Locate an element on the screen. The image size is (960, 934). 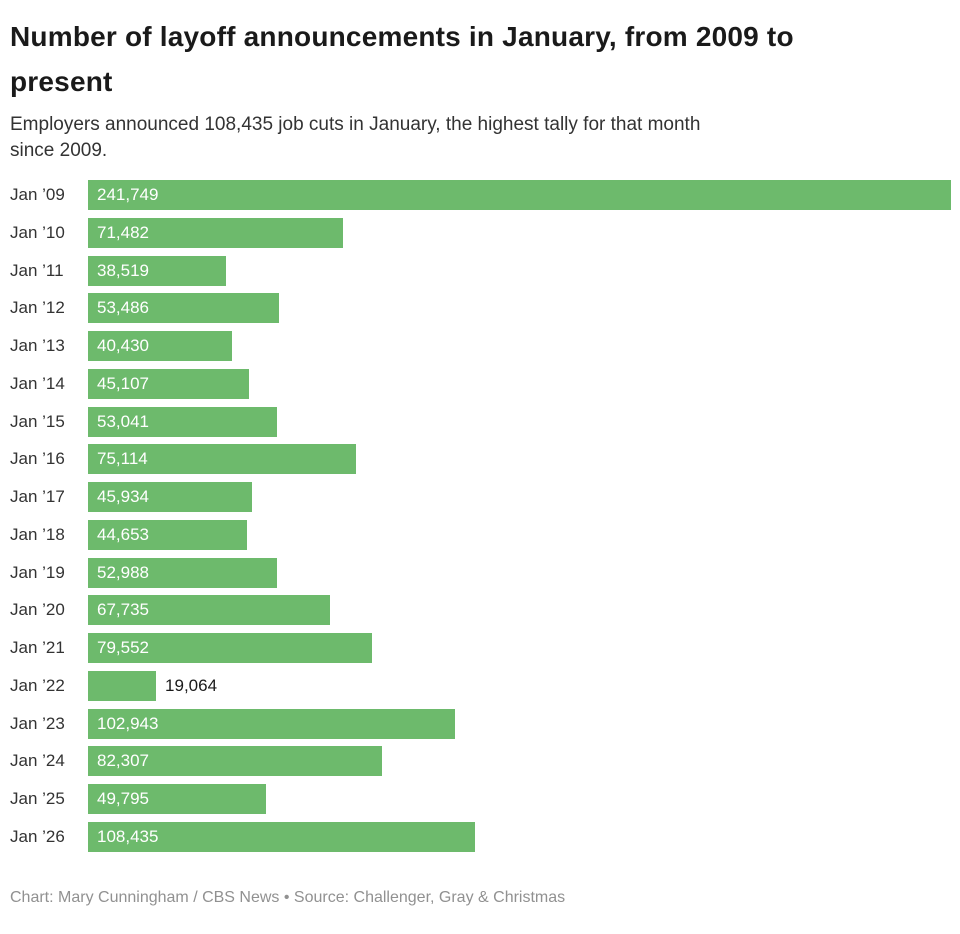
bar-value-label: 71,482 is located at coordinates (123, 232).